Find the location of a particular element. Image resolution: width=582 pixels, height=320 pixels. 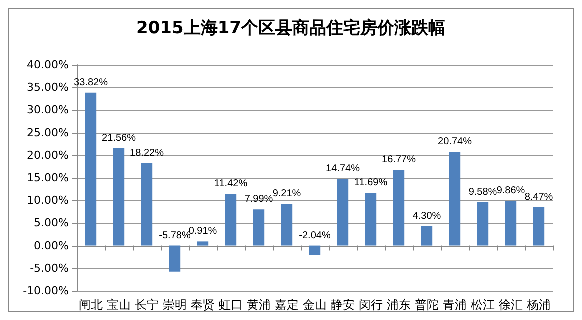

y-tick-label: 35.00% is located at coordinates (48, 87).